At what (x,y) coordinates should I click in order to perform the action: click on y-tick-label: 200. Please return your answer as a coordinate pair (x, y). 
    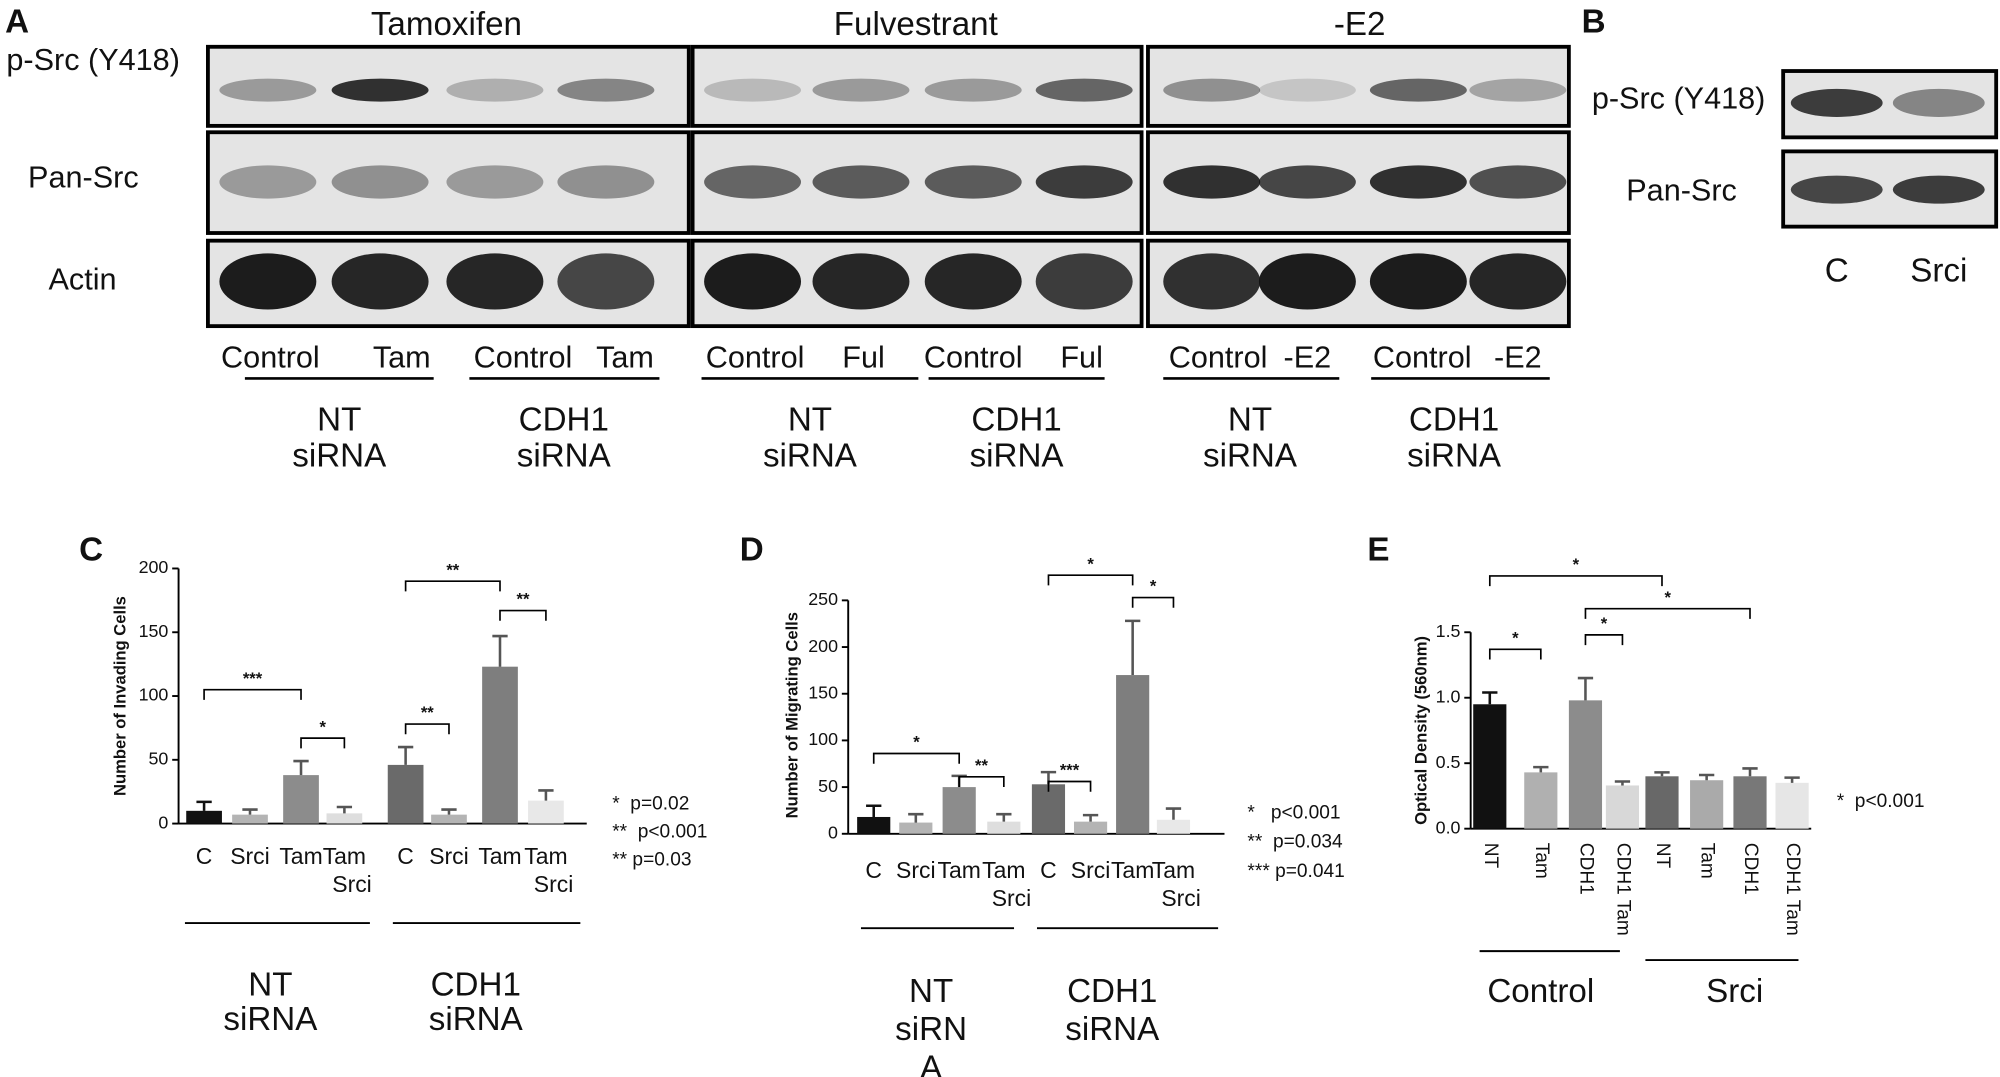
    Looking at the image, I should click on (823, 646).